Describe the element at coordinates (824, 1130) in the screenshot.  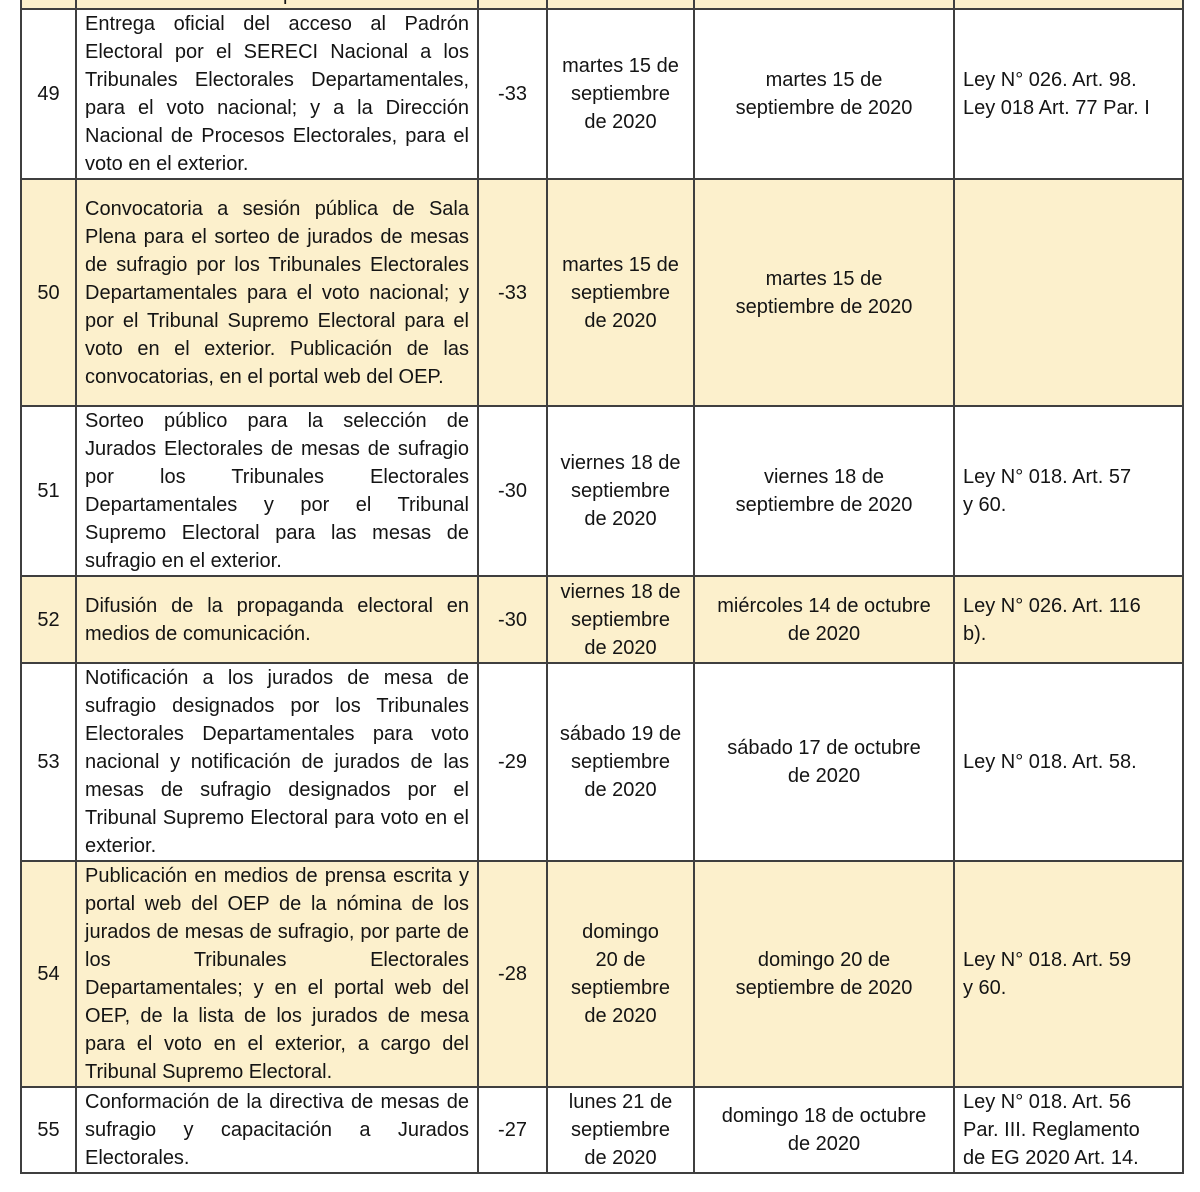
I see `cell-date-adjusted: domingo 18 de octubre de 2020` at that location.